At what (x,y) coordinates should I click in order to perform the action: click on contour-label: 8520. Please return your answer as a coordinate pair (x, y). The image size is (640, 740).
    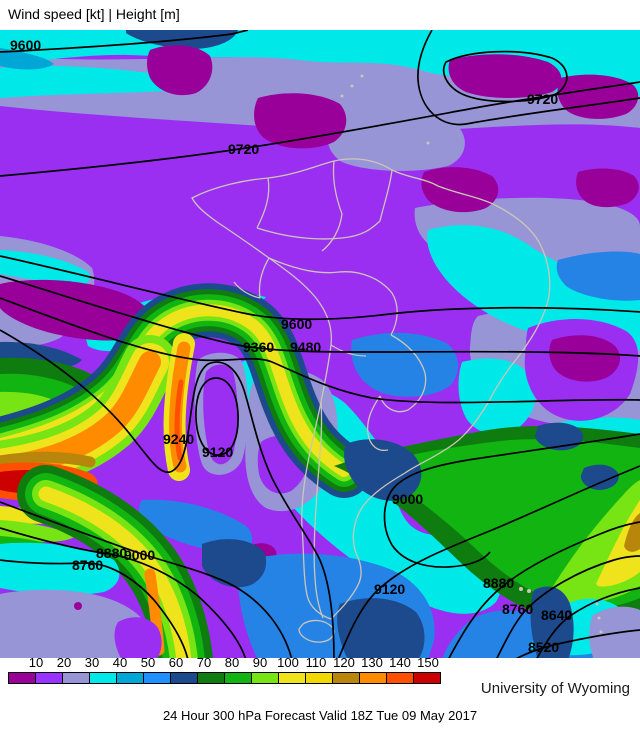
    Looking at the image, I should click on (543, 647).